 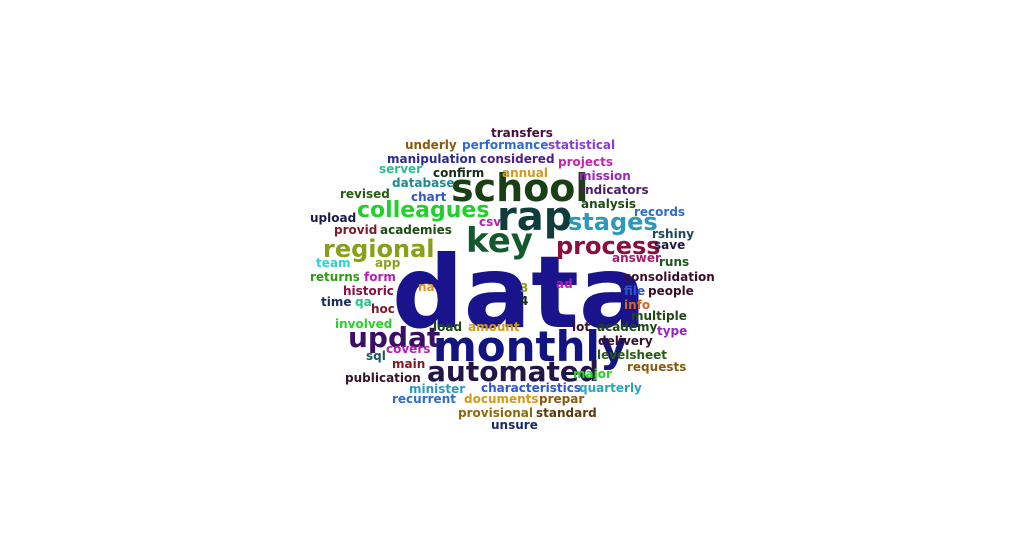 I want to click on word-server: server, so click(x=401, y=169).